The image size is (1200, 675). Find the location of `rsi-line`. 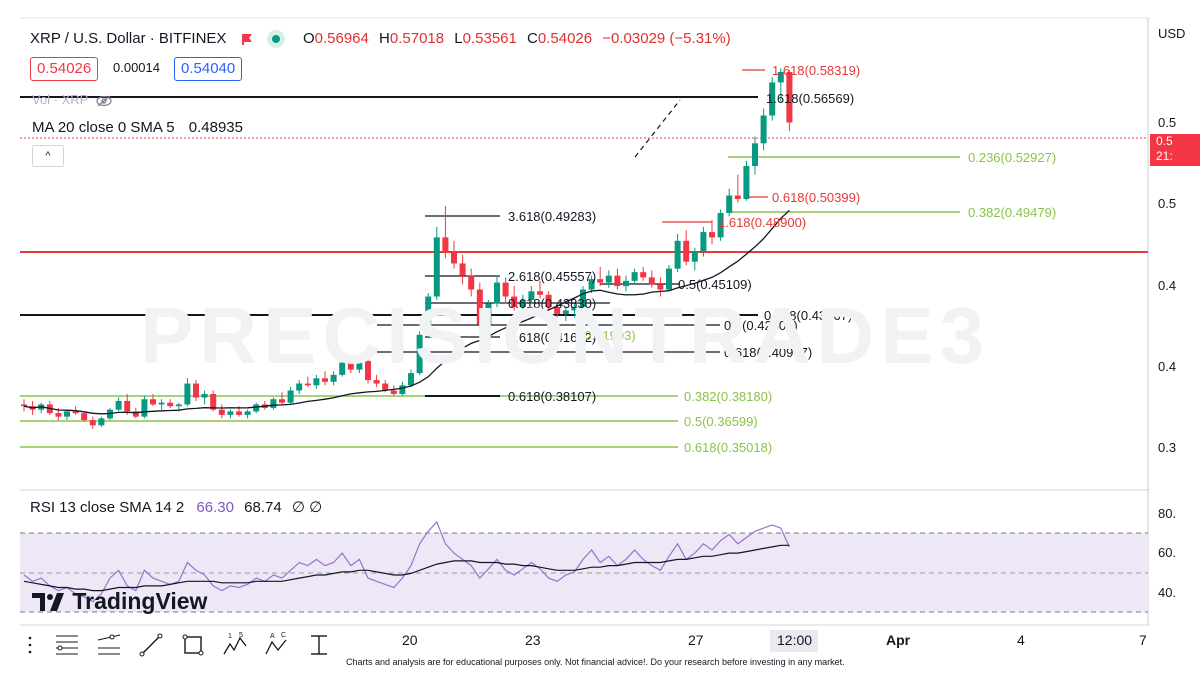

rsi-line is located at coordinates (406, 561).